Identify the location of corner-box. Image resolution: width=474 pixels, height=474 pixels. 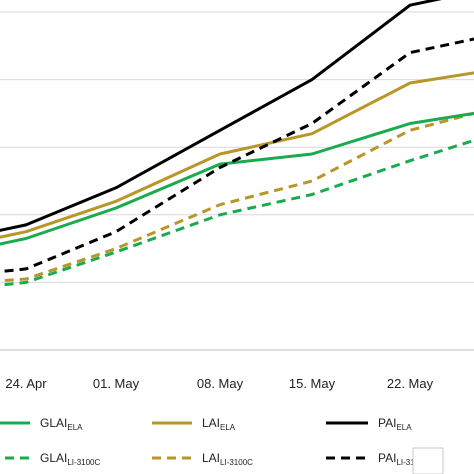
(428, 460).